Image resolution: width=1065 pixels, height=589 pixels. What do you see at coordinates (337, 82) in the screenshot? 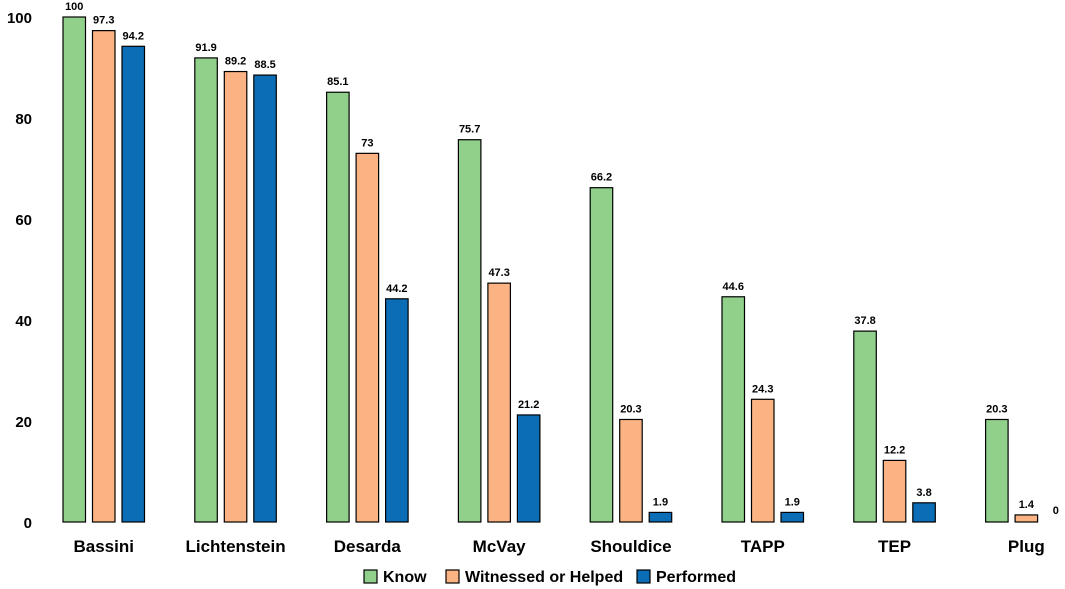
I see `data-label-know-desarda: 85.1` at bounding box center [337, 82].